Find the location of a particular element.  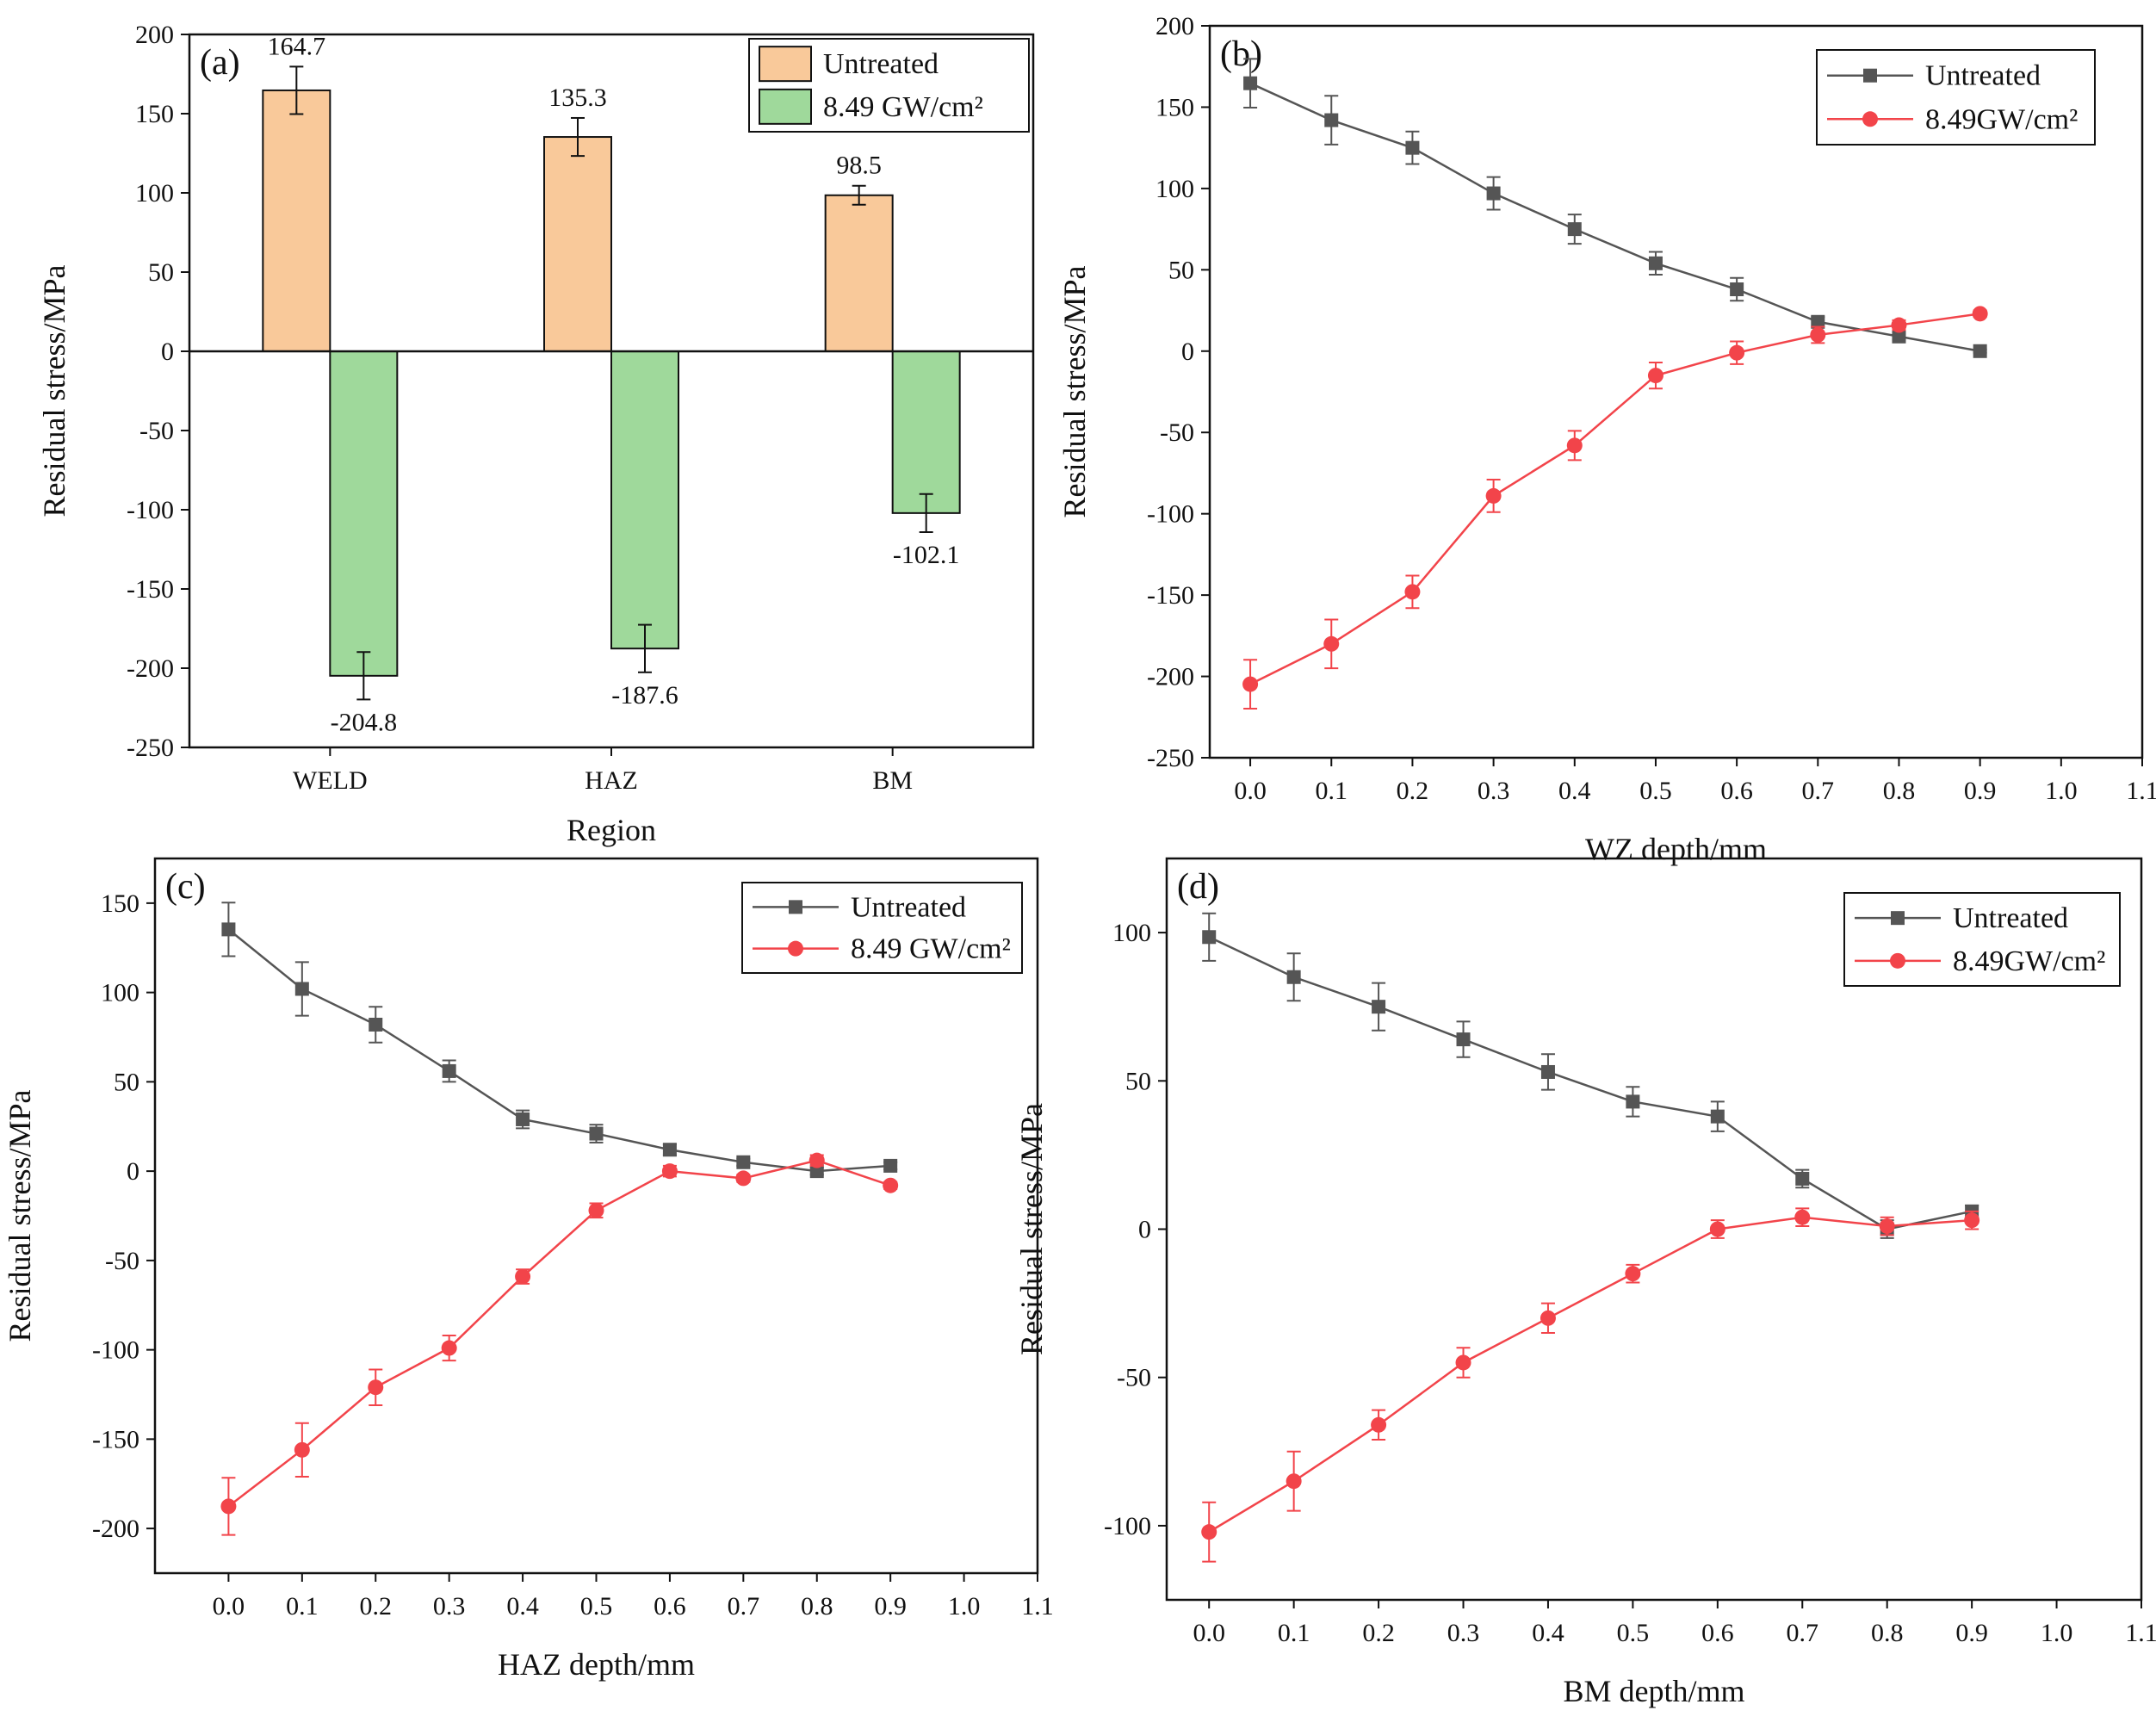

x-axis-label: WZ depth/mm is located at coordinates (1676, 849).